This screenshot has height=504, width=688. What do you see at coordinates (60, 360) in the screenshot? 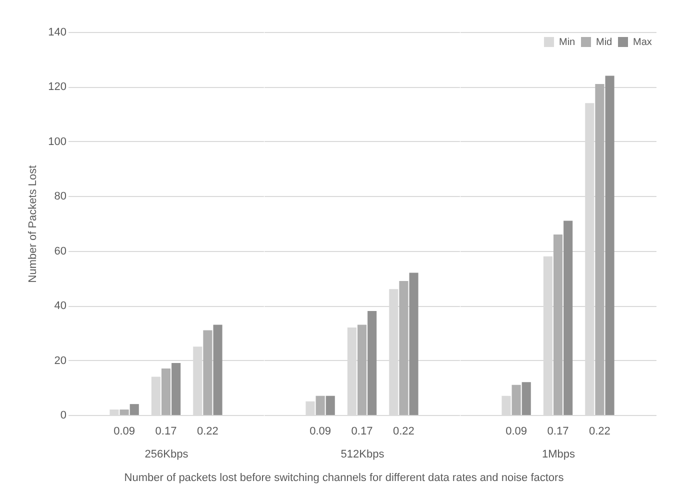
I see `y-tick-label: 20` at bounding box center [60, 360].